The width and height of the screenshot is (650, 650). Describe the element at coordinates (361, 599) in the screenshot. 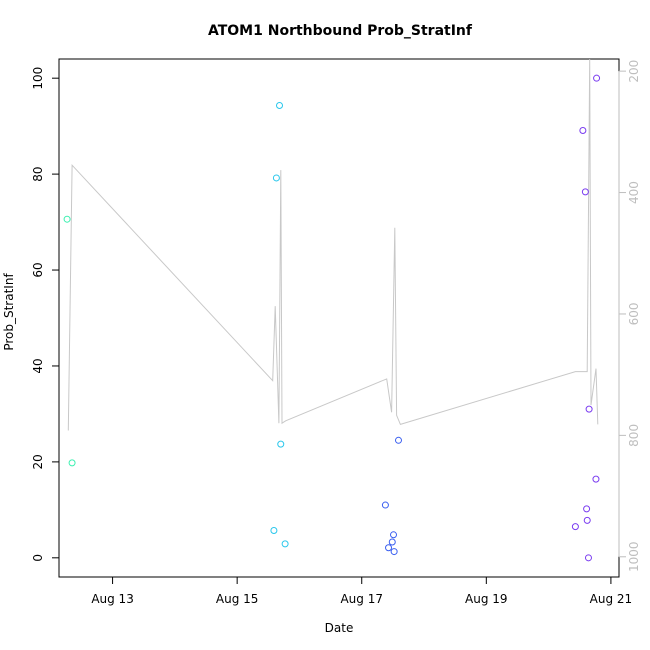

I see `x-tick-label-2: Aug 17` at that location.